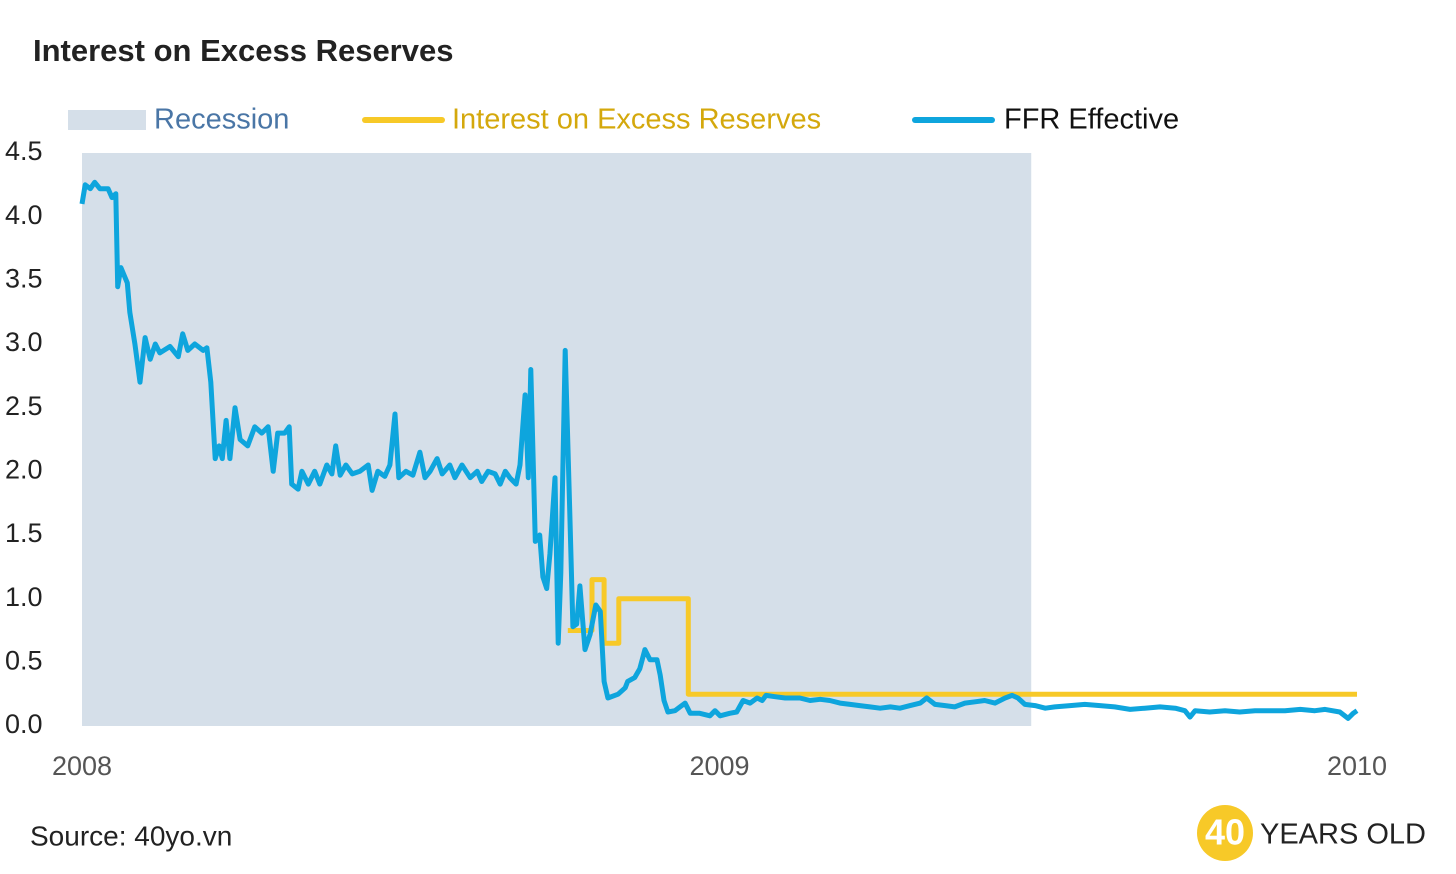  I want to click on logo-circle, so click(1225, 833).